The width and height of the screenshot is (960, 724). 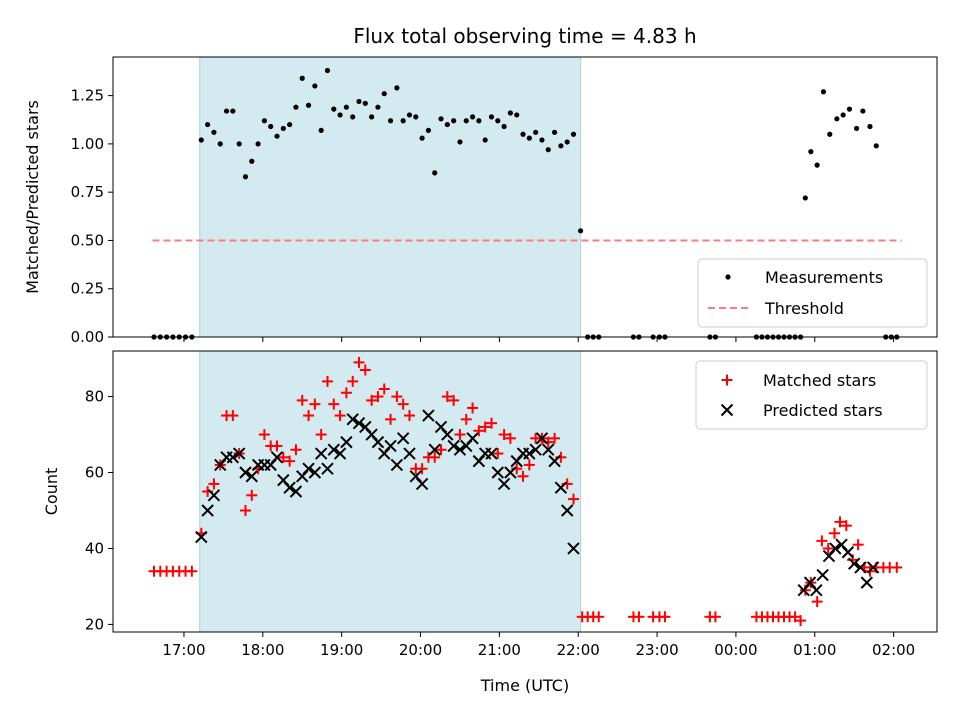 I want to click on bottom-y-tick-label: 40, so click(x=94, y=548).